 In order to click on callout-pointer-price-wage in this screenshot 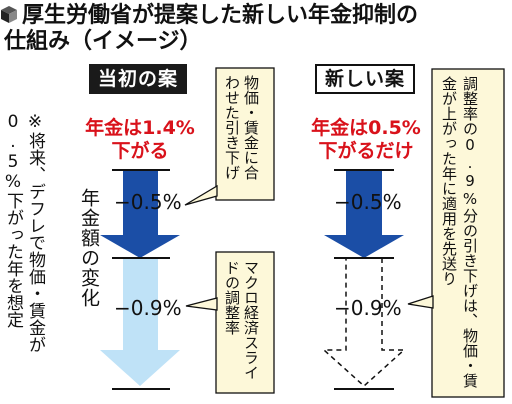, I will do `click(201, 195)`.